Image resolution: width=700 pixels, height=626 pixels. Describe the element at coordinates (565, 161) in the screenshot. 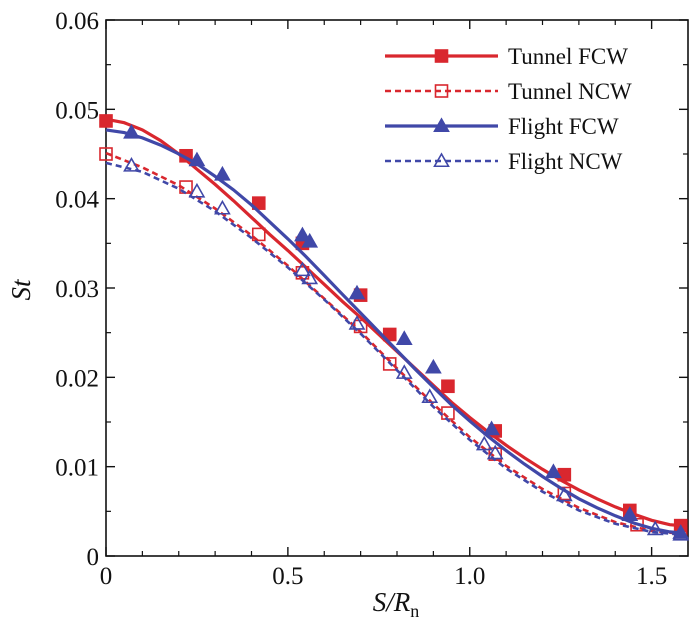

I see `legend-label: Flight NCW` at that location.